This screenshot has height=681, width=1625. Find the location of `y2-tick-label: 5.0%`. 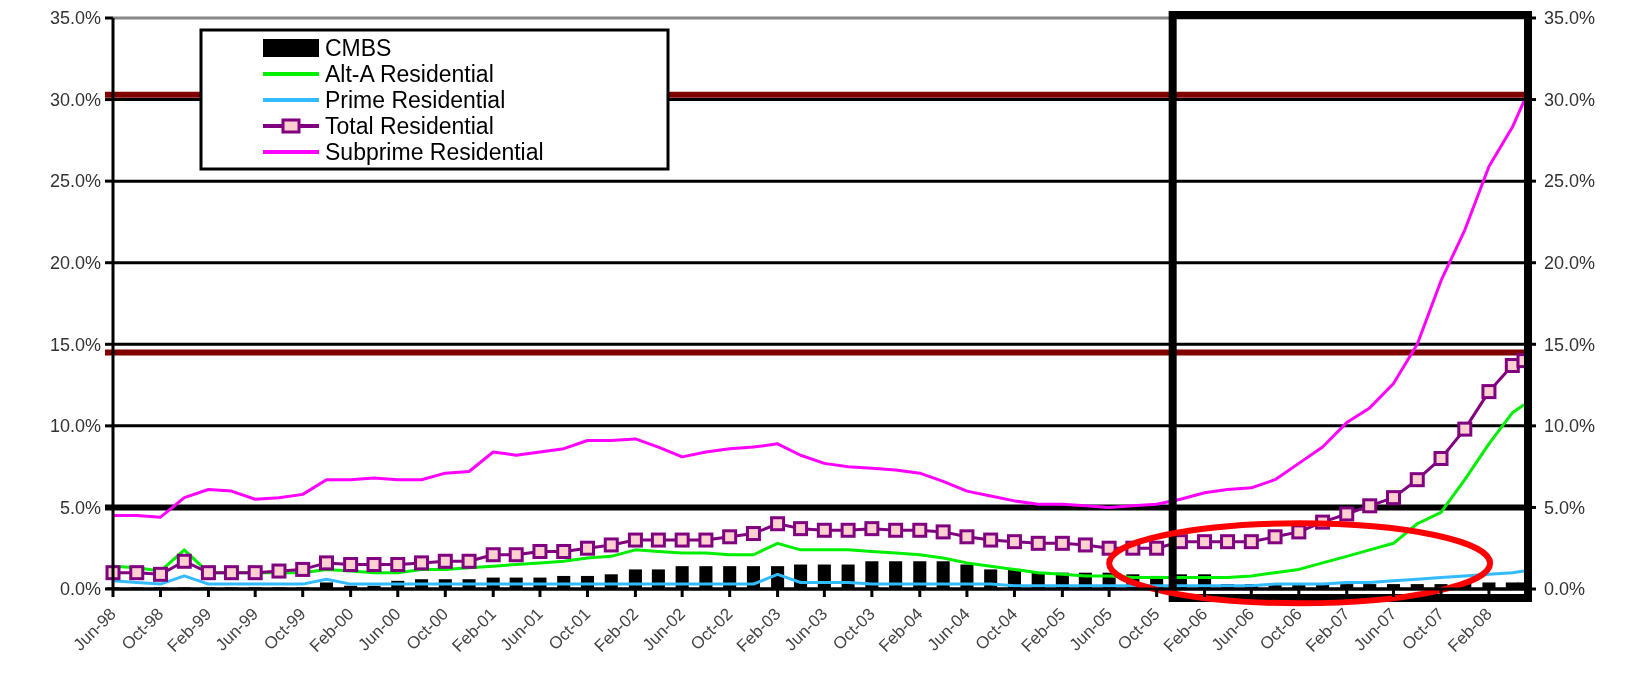

y2-tick-label: 5.0% is located at coordinates (1565, 507).